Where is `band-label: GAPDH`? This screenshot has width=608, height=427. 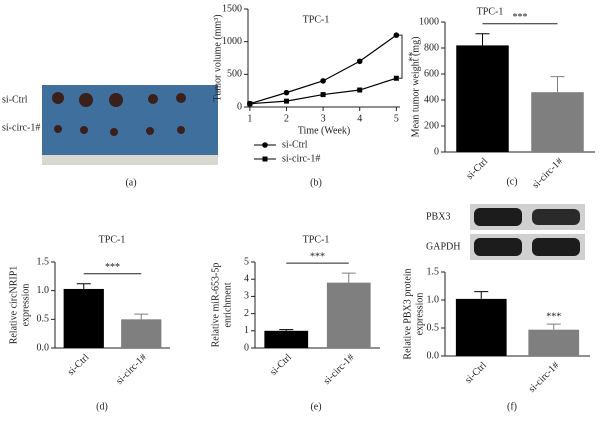
band-label: GAPDH is located at coordinates (443, 246).